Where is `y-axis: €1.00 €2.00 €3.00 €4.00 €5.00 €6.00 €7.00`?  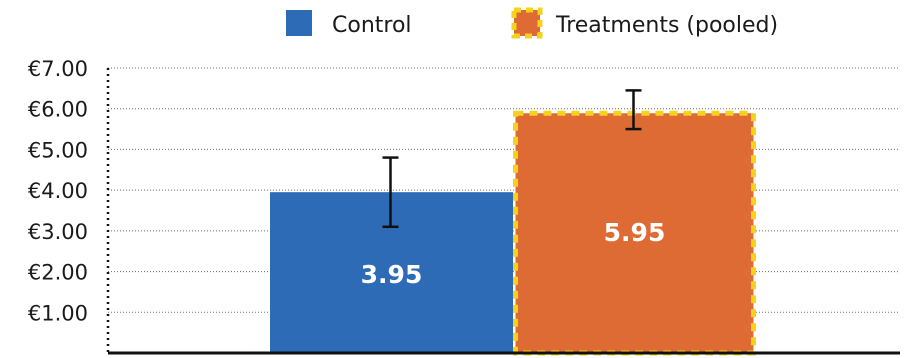
y-axis: €1.00 €2.00 €3.00 €4.00 €5.00 €6.00 €7.00 is located at coordinates (69, 205).